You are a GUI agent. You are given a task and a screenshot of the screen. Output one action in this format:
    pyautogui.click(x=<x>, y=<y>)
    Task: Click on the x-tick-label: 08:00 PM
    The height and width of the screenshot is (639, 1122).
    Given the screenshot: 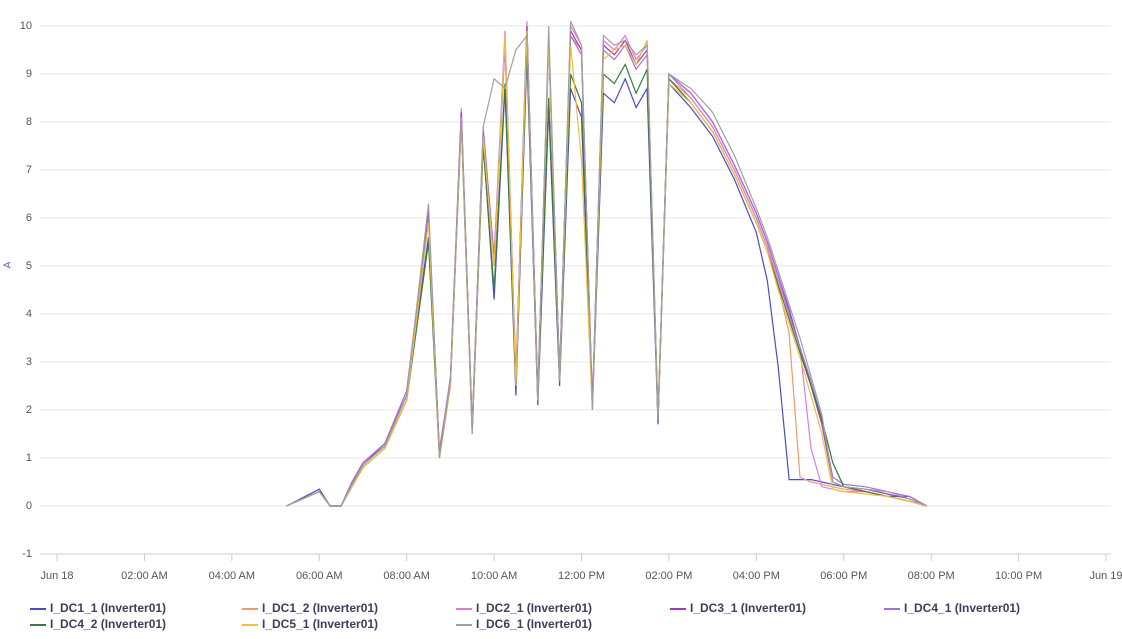 What is the action you would take?
    pyautogui.click(x=931, y=576)
    